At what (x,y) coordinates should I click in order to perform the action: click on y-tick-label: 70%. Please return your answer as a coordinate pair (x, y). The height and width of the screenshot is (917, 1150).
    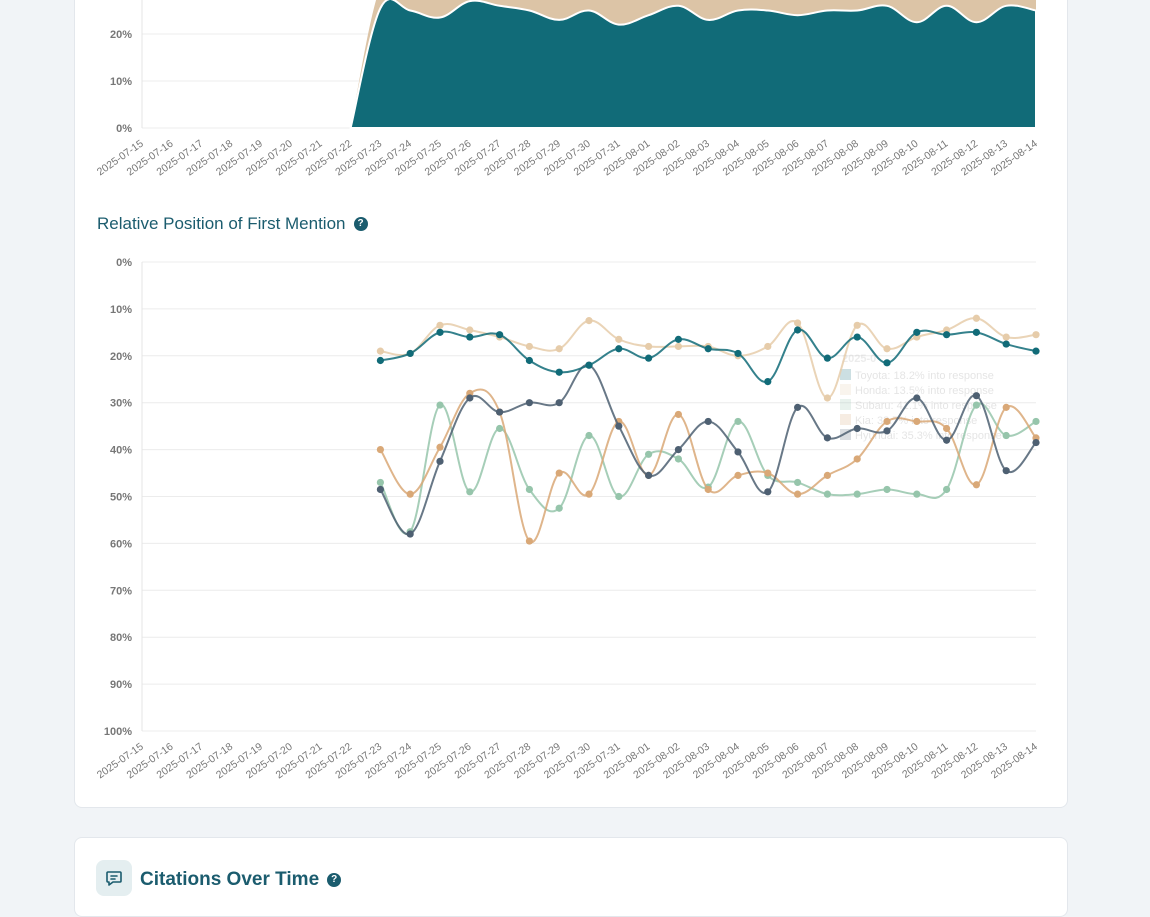
    Looking at the image, I should click on (121, 591).